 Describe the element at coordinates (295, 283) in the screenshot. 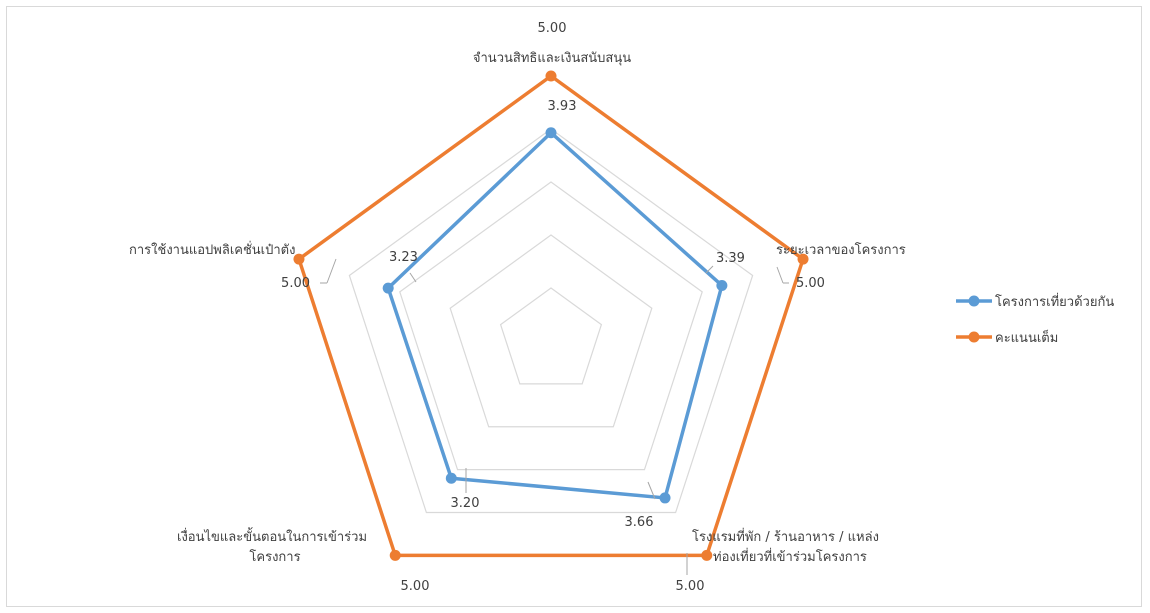

I see `full-score-label-4: 5.00` at that location.